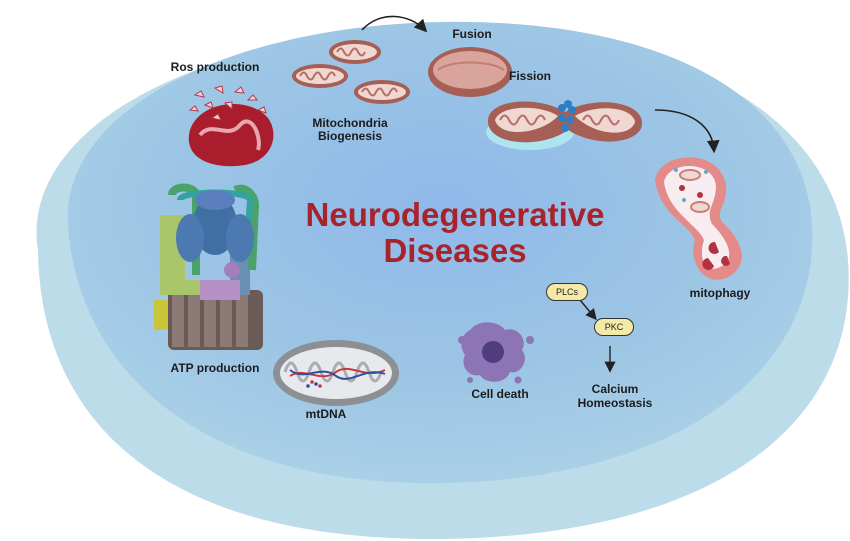  What do you see at coordinates (614, 327) in the screenshot?
I see `pkc-node: PKC` at bounding box center [614, 327].